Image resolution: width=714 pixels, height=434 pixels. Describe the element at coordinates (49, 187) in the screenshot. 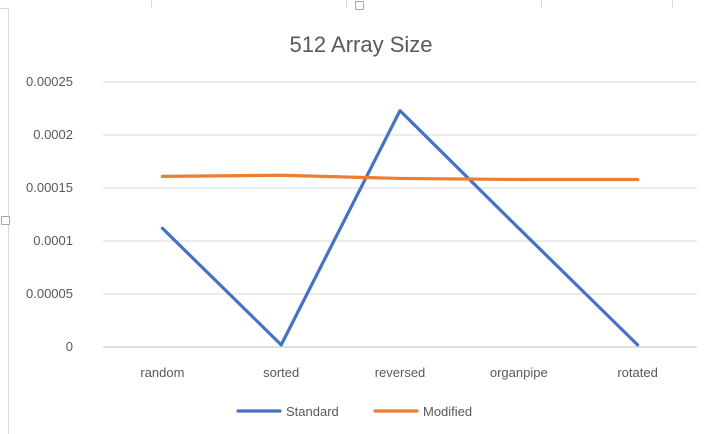

I see `y-tick-label: 0.00015` at that location.